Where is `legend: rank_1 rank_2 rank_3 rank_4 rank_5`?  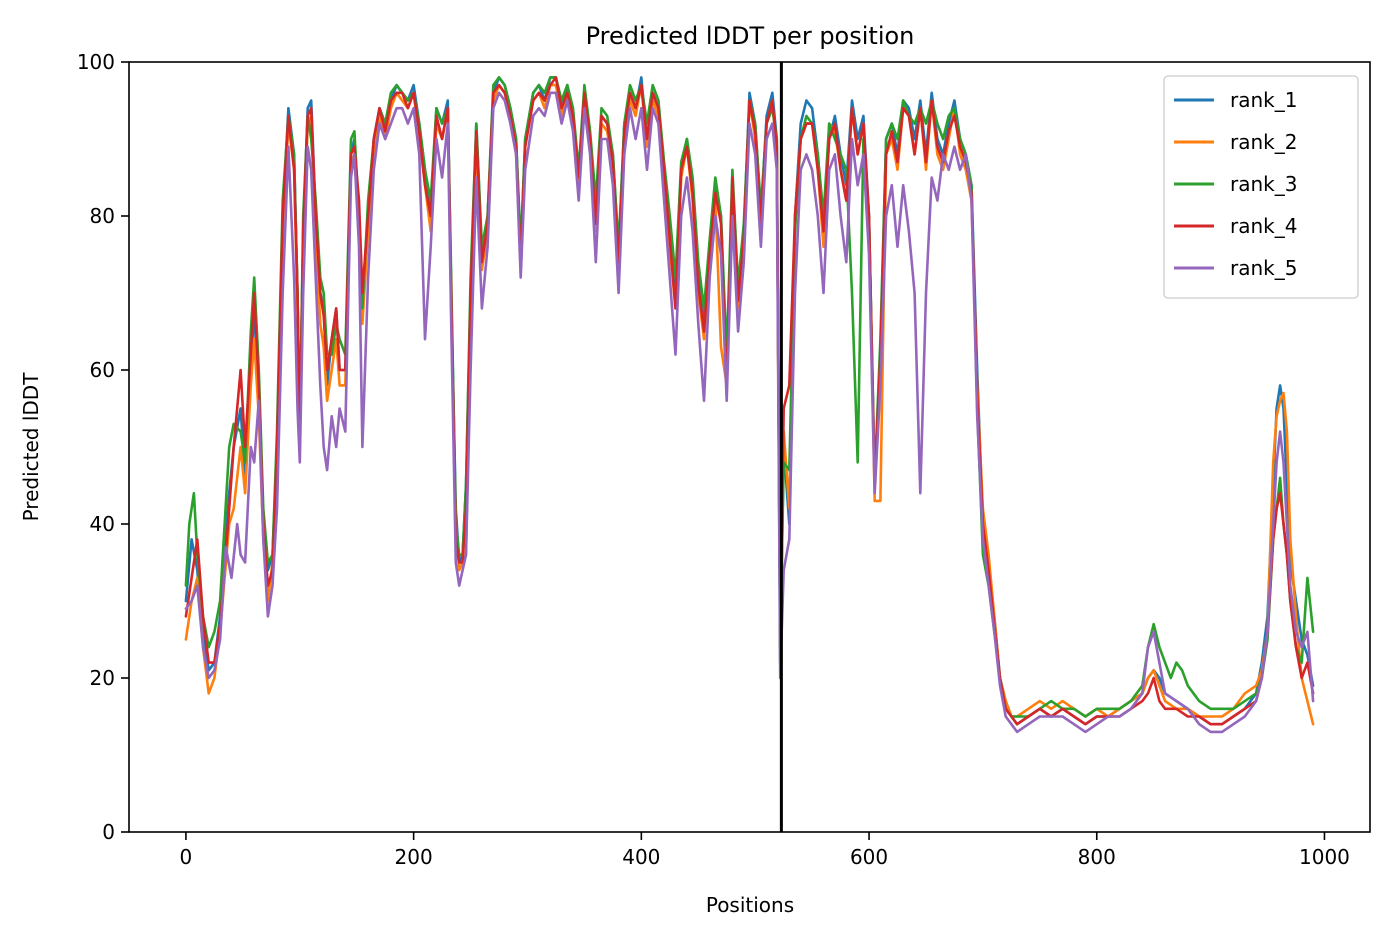 legend: rank_1 rank_2 rank_3 rank_4 rank_5 is located at coordinates (1261, 187).